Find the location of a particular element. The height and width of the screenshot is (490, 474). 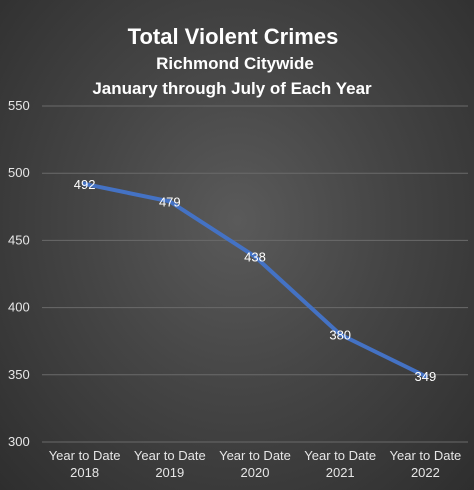

x-tick-label: Year to Date 2018 is located at coordinates (85, 464).